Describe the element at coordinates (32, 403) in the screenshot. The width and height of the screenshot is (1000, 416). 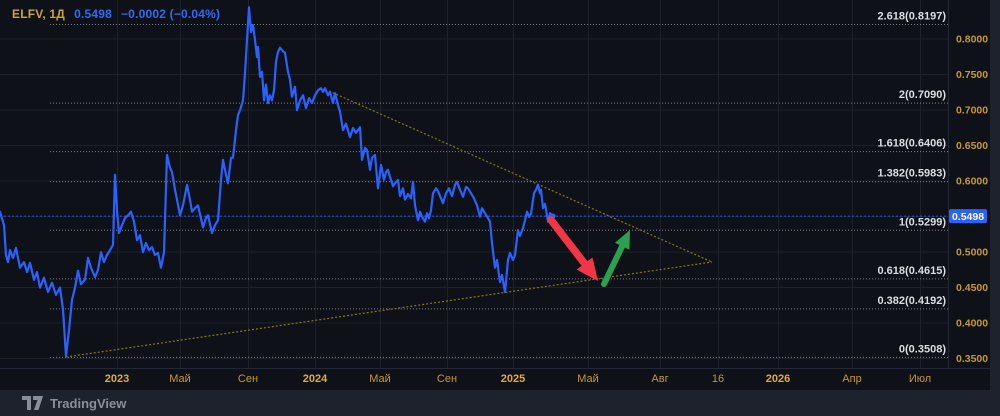
I see `tradingview-logo-icon` at that location.